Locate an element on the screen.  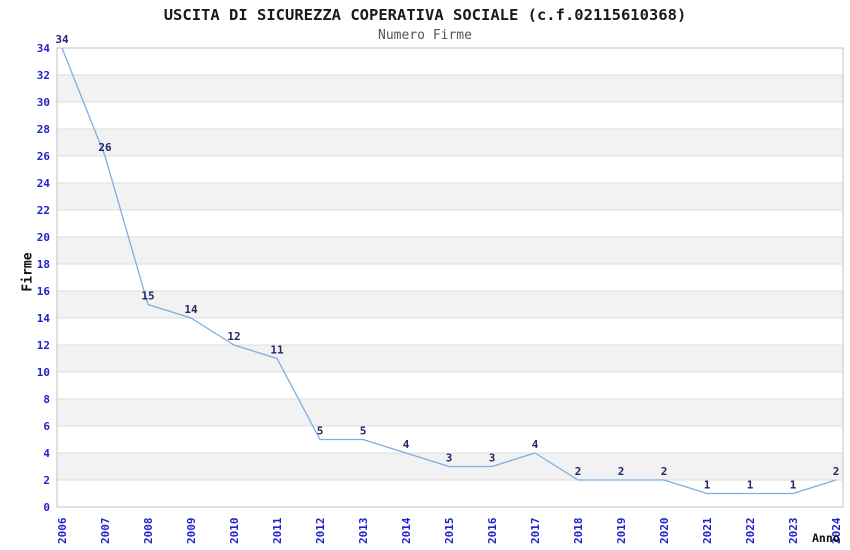
data-label: 14 is located at coordinates (191, 309).